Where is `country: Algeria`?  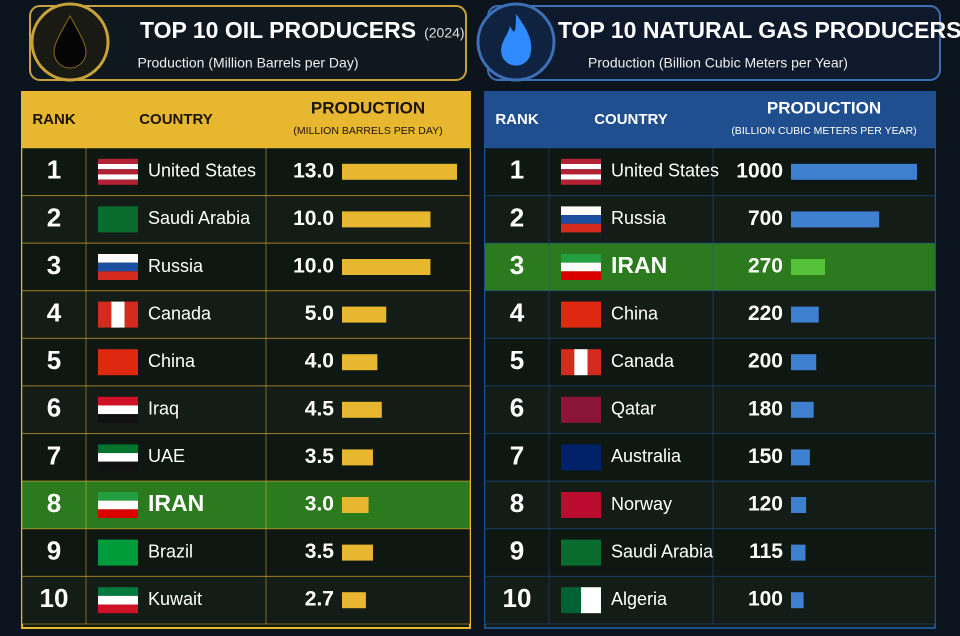 country: Algeria is located at coordinates (639, 599).